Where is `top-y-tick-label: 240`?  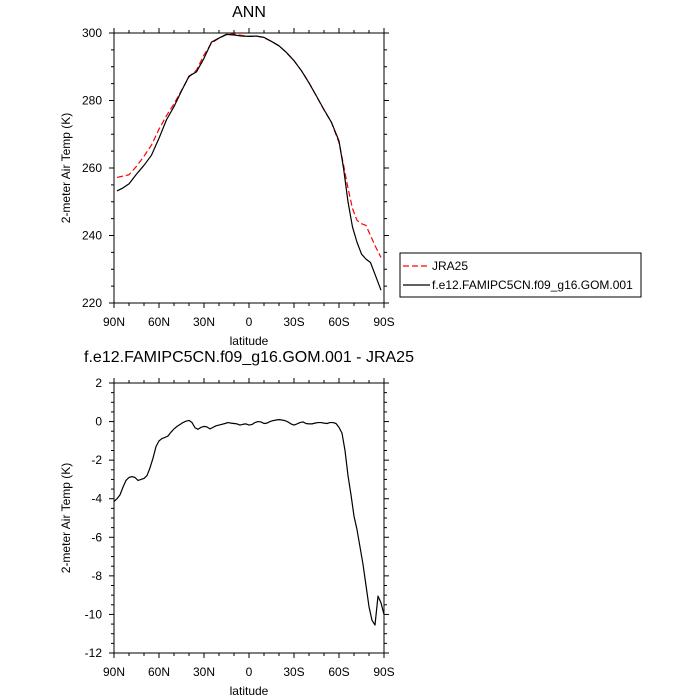
top-y-tick-label: 240 is located at coordinates (92, 236).